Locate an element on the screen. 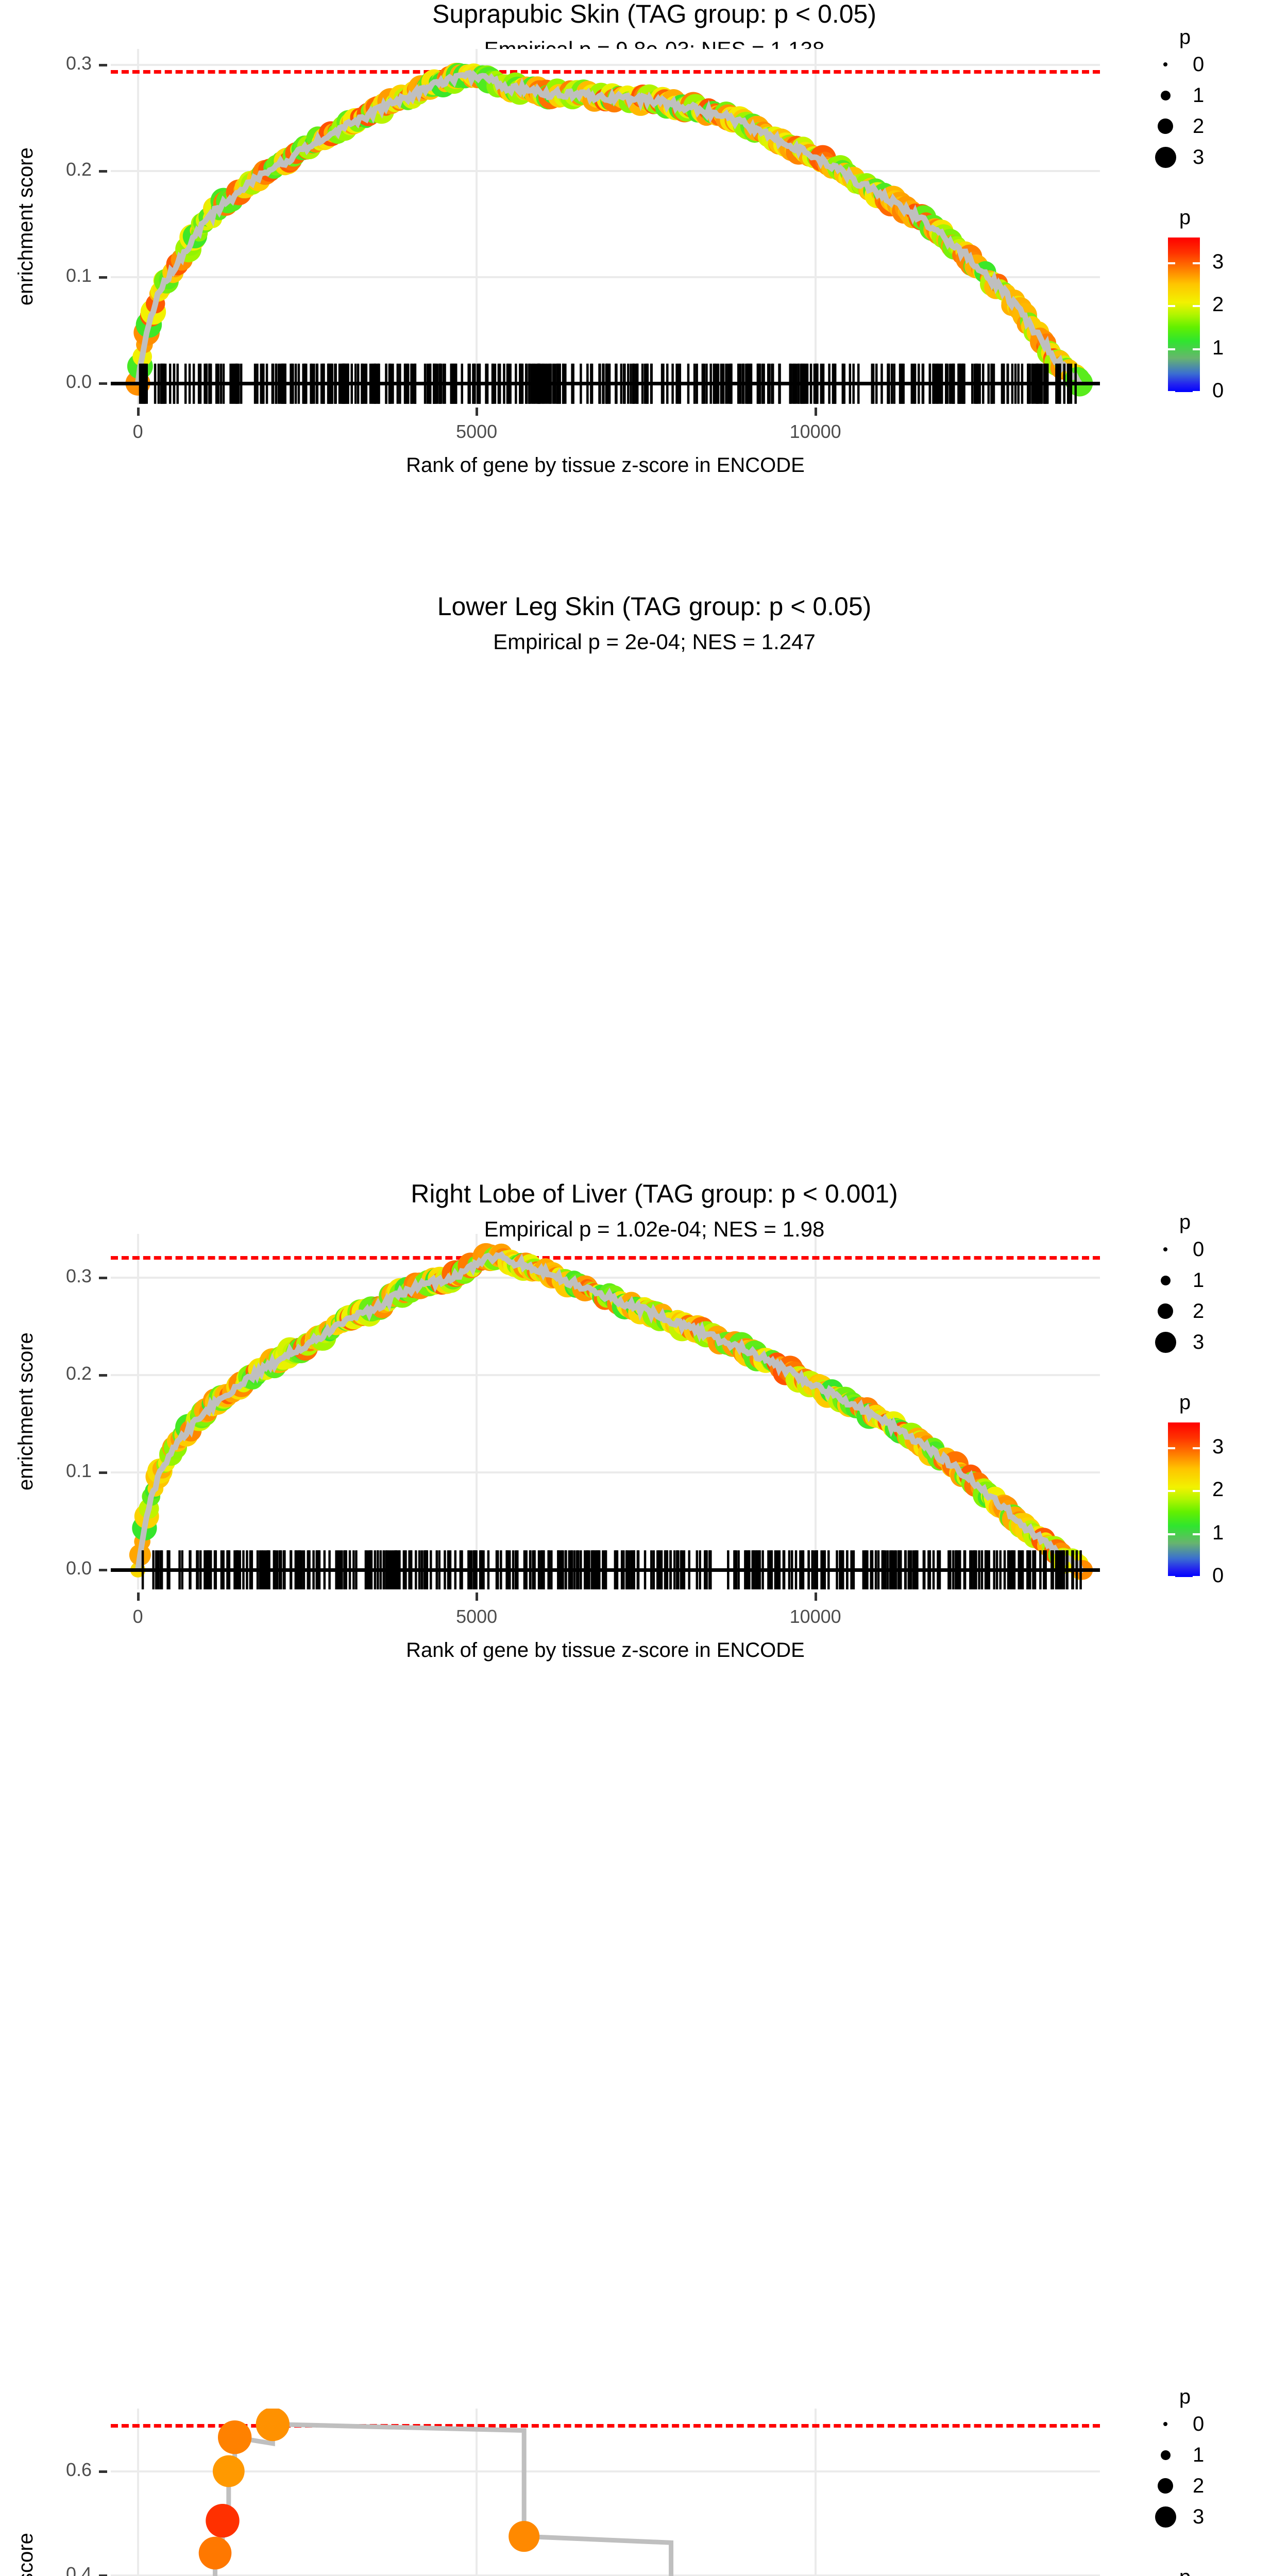 Image resolution: width=1288 pixels, height=2576 pixels. panel-subtitle: Empirical p = 1.02e-04; NES = 1.98 is located at coordinates (654, 1229).